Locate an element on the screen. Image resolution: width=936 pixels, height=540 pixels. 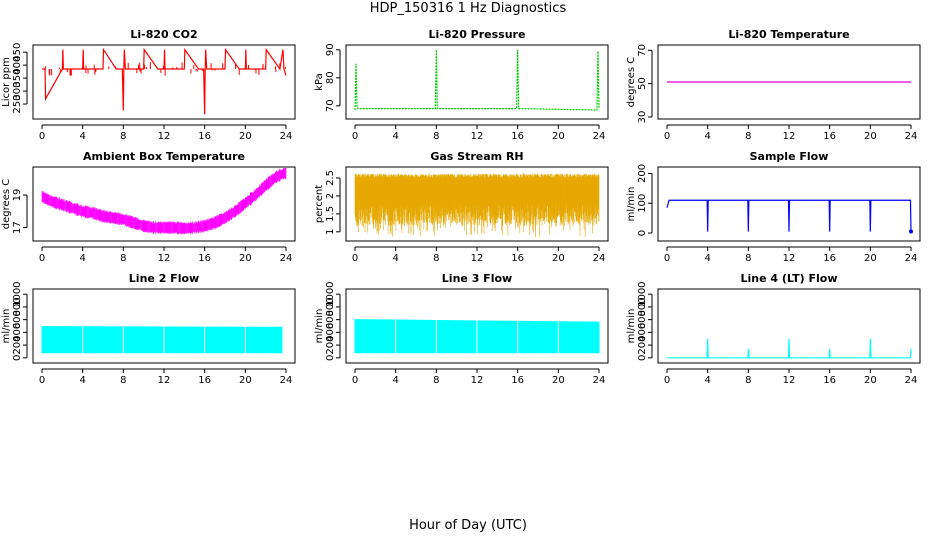
y-tick-label: 17 is located at coordinates (17, 227).